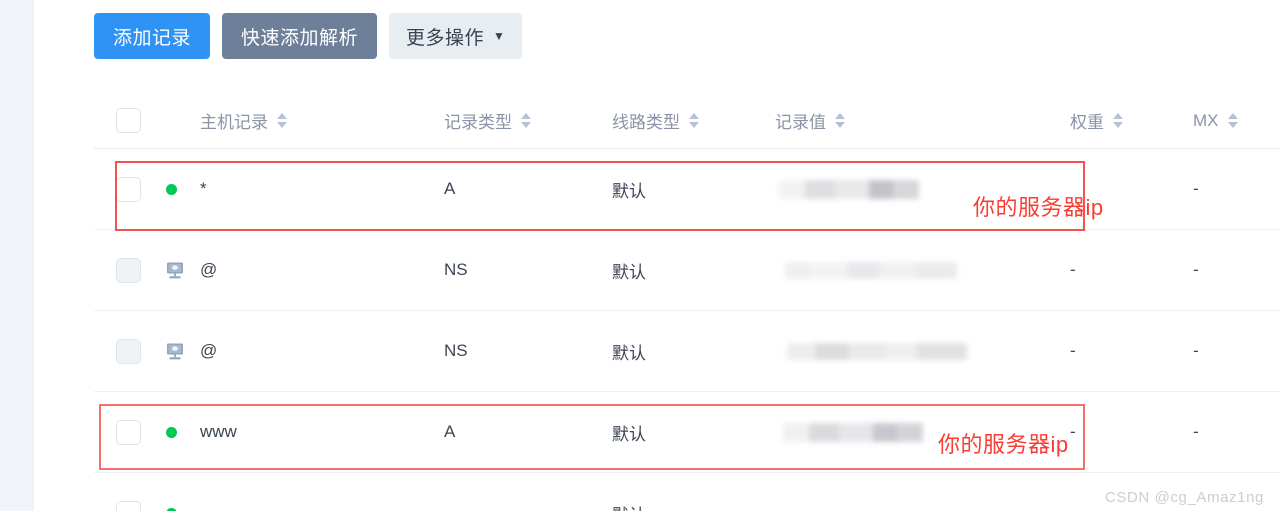  I want to click on records-toolbar: 添加记录 快速添加解析 更多操作 ▼, so click(308, 36).